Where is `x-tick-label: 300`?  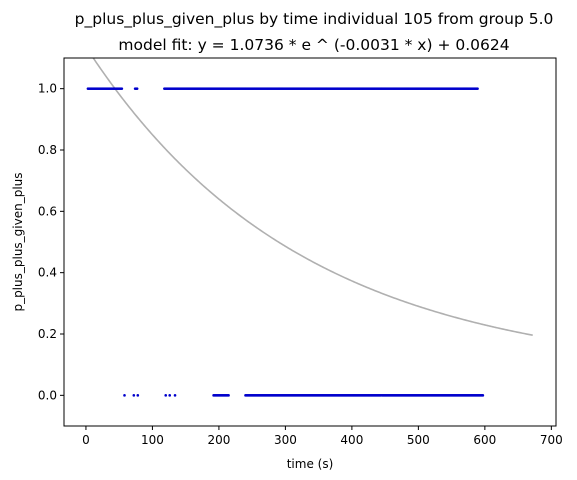
x-tick-label: 300 is located at coordinates (285, 440).